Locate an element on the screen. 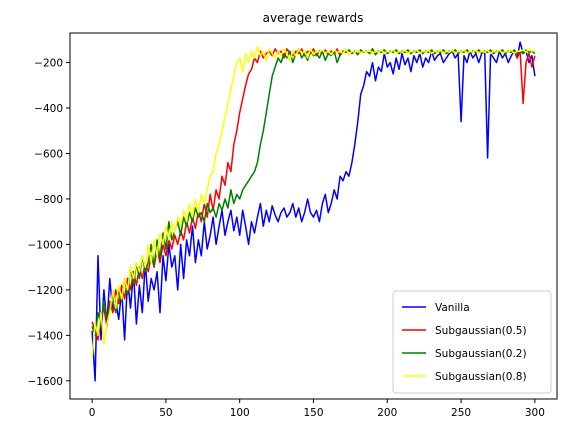 Image resolution: width=572 pixels, height=435 pixels. y-axis: −1600 −1400 −1200 −1000 −800 −600 −400 −200 is located at coordinates (48, 223).